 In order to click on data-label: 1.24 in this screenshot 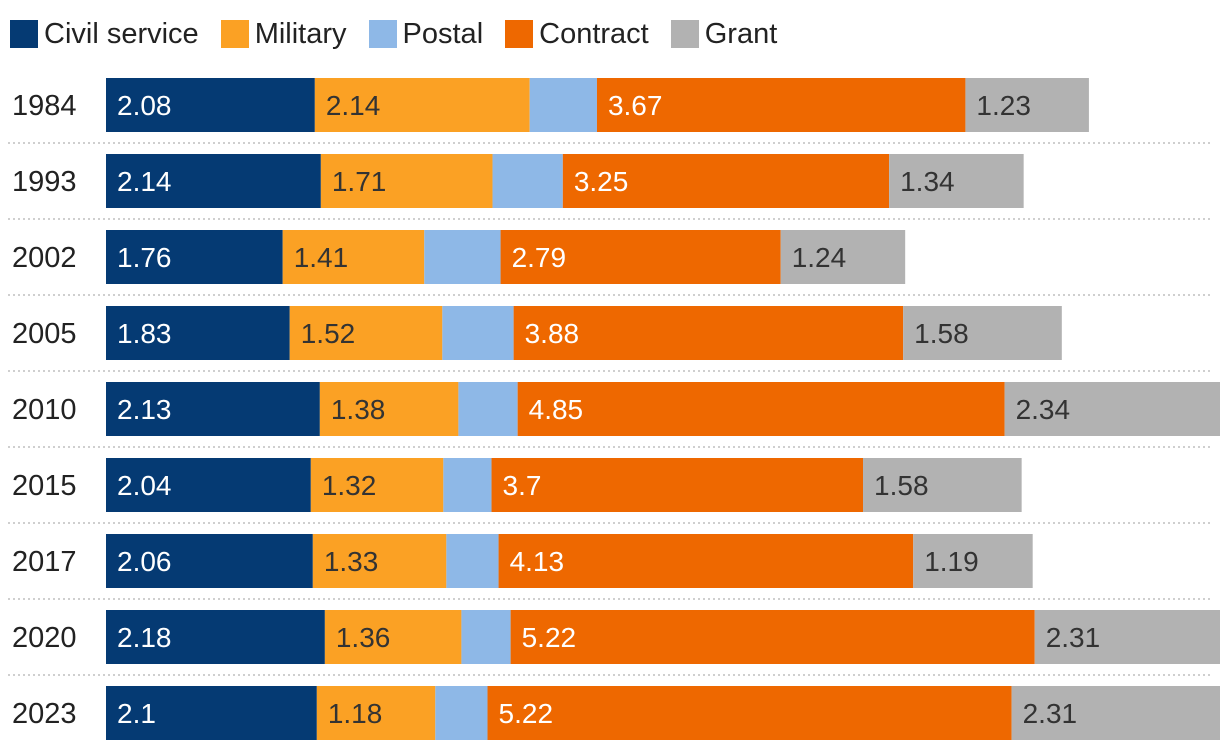, I will do `click(819, 257)`.